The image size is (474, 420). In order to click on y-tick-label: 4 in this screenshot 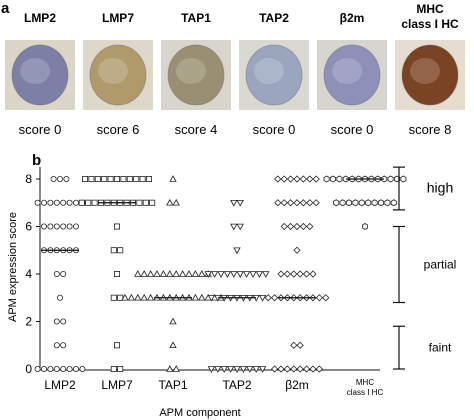, I will do `click(28, 274)`.